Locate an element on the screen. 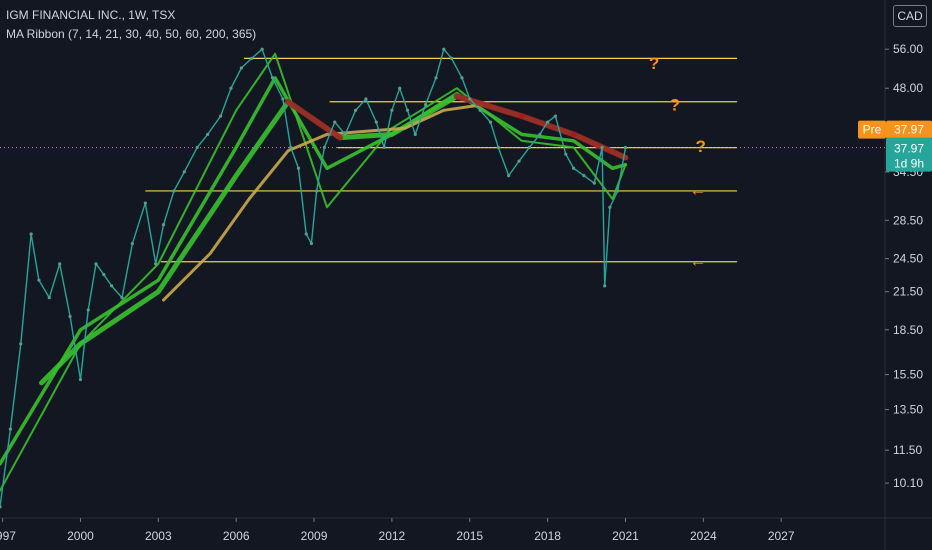  annotations: ??? ← ← is located at coordinates (678, 162).